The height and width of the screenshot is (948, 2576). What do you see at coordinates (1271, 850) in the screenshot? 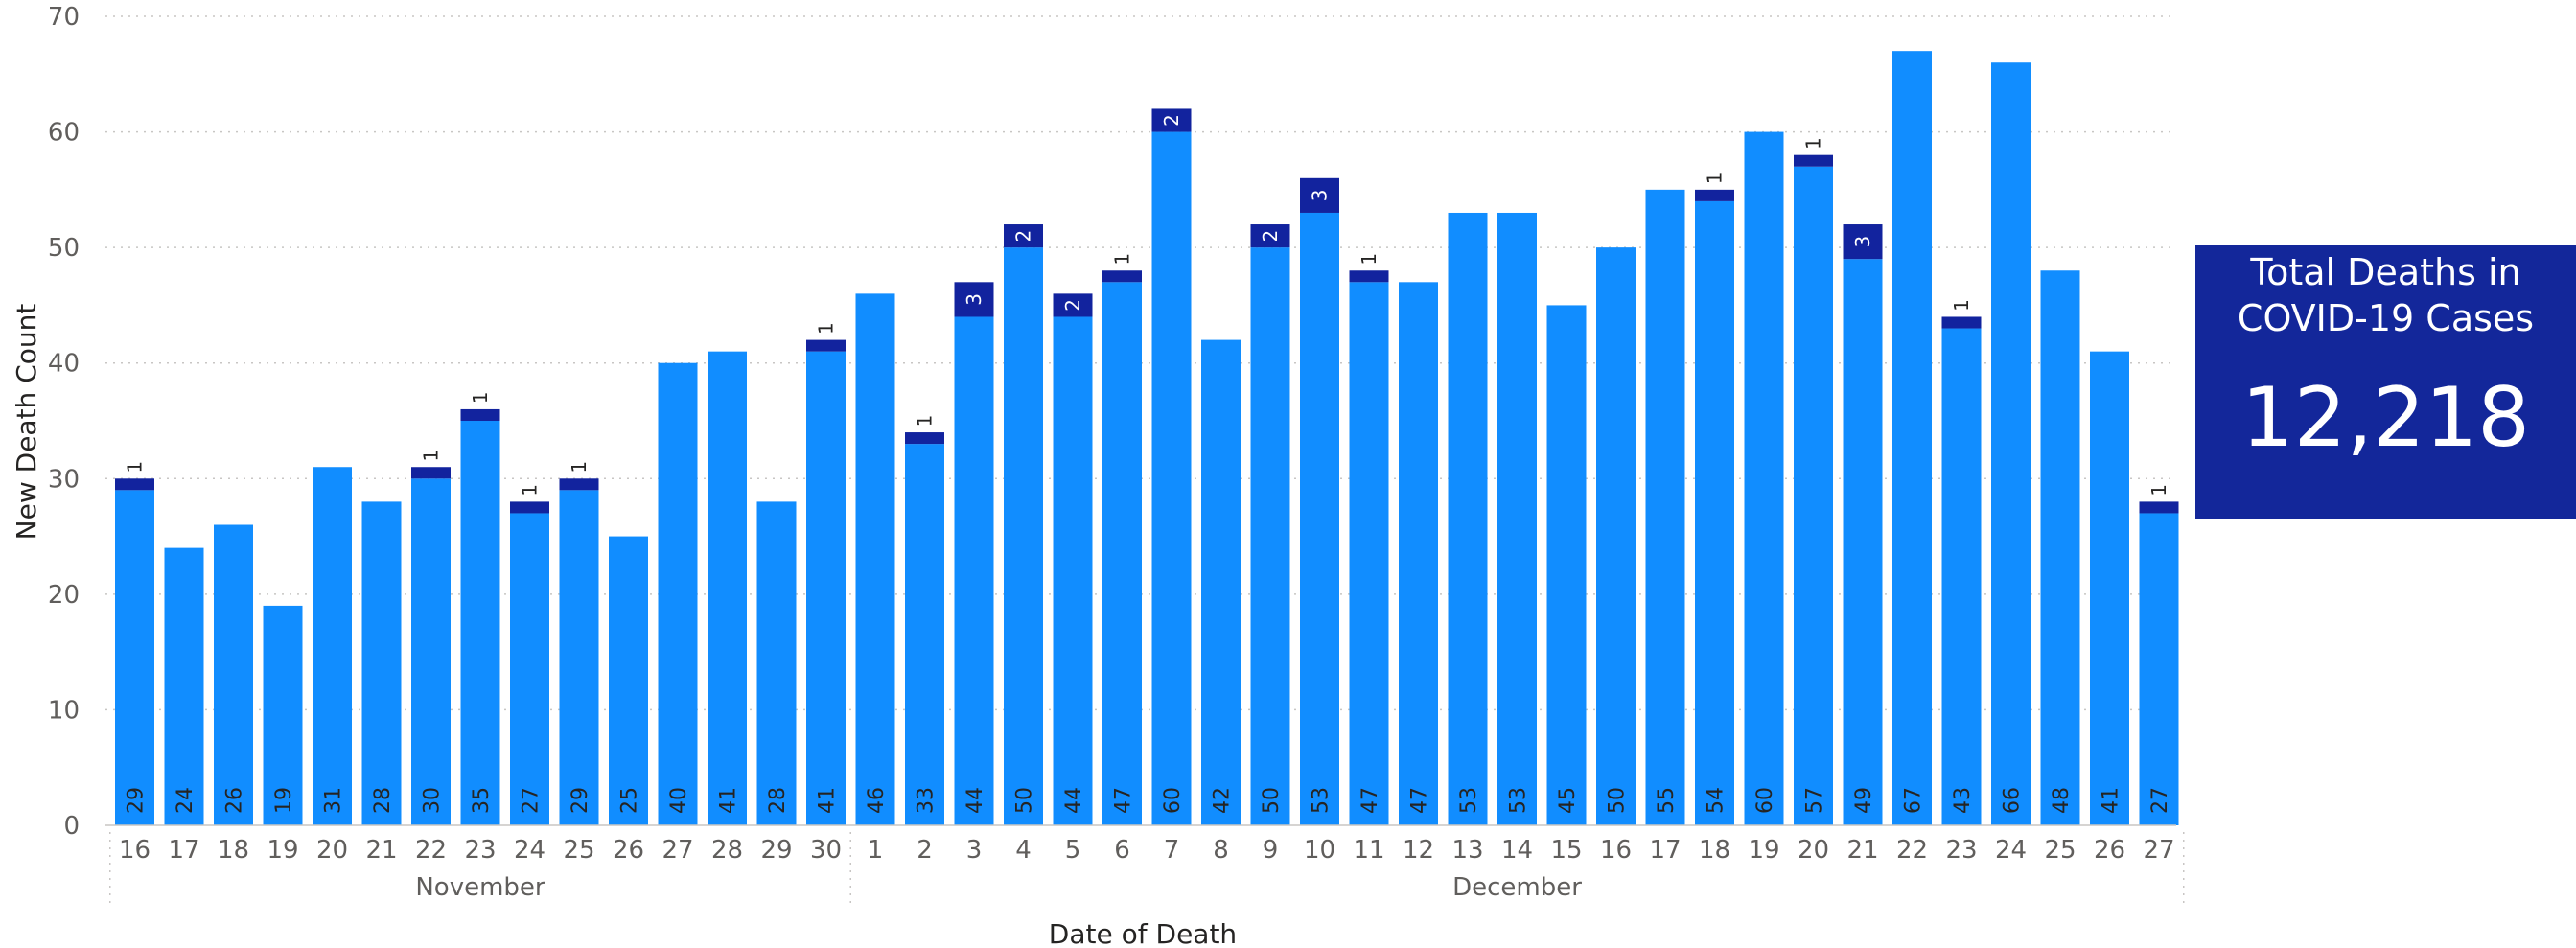
I see `x-tick-label: 9` at bounding box center [1271, 850].